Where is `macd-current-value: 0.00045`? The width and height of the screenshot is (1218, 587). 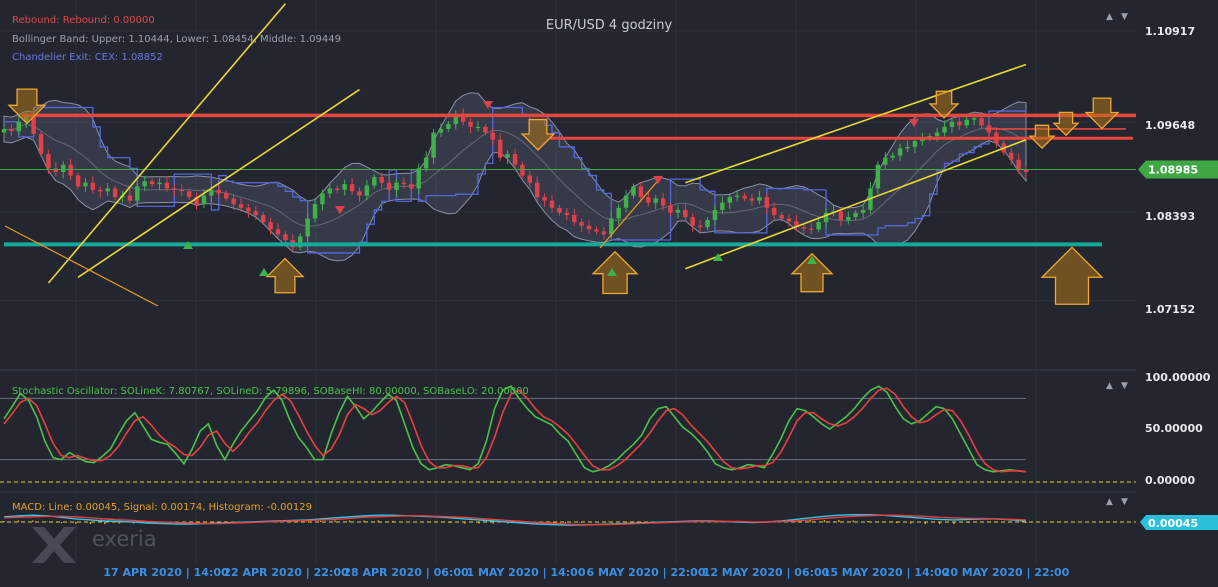 macd-current-value: 0.00045 is located at coordinates (1173, 523).